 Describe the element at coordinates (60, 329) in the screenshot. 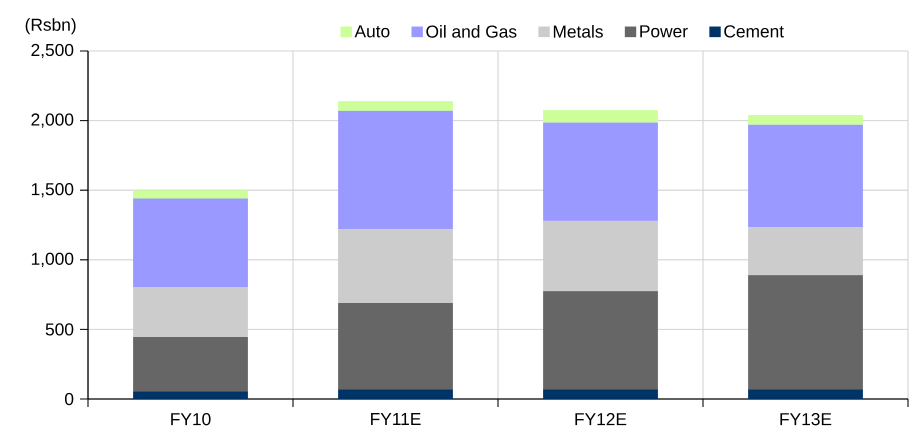

I see `y-tick-label: 500` at that location.